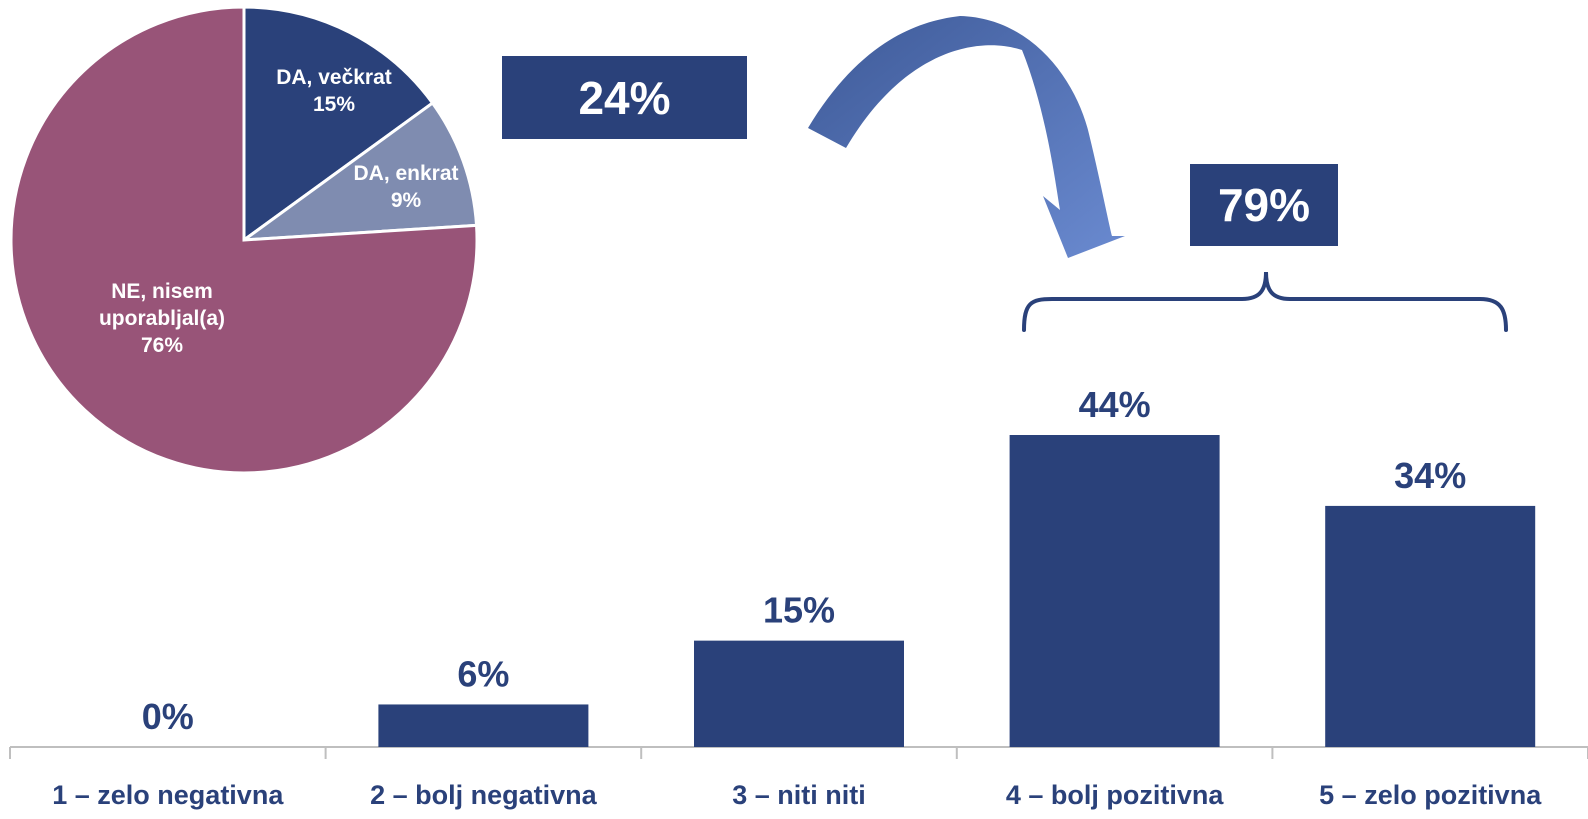 The image size is (1588, 819). What do you see at coordinates (484, 795) in the screenshot?
I see `x-tick-label: 2 – bolj negativna` at bounding box center [484, 795].